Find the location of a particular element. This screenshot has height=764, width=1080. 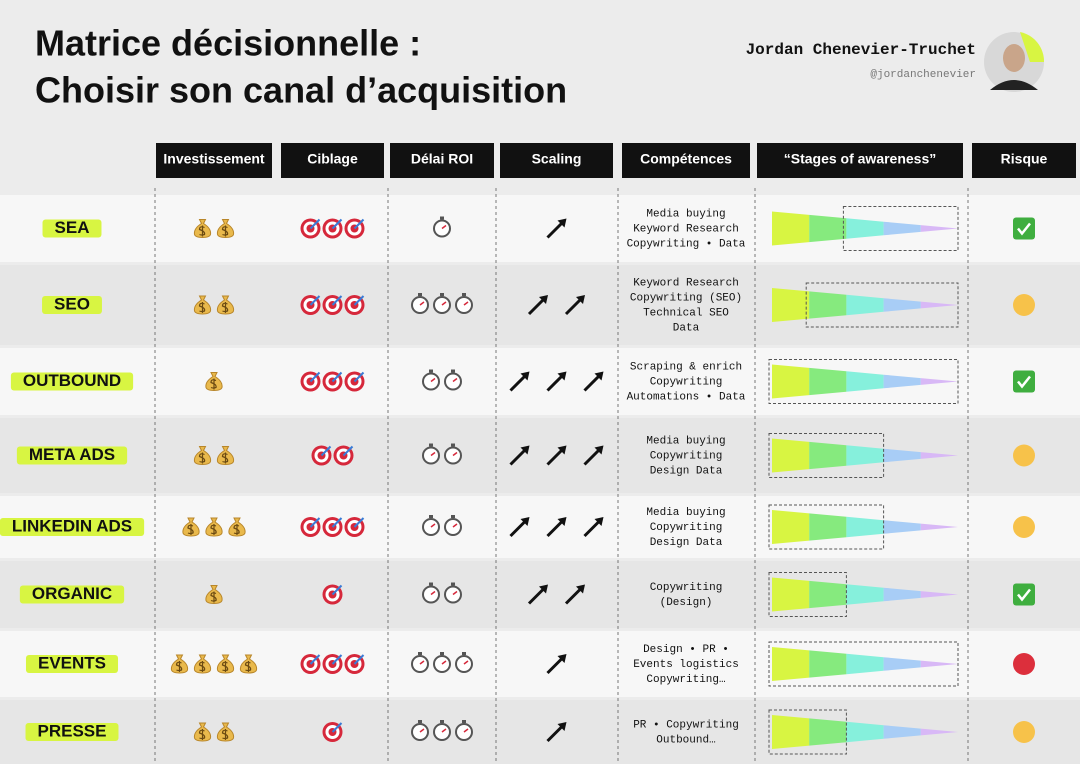

skill: Data is located at coordinates (686, 328).